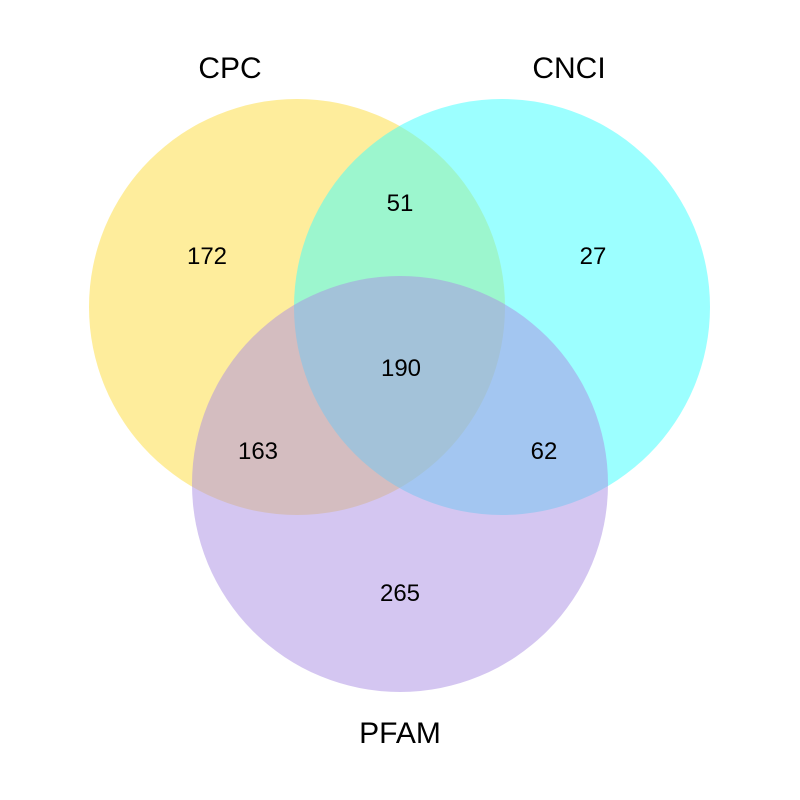  What do you see at coordinates (258, 451) in the screenshot?
I see `cpc-pfam-count: 163` at bounding box center [258, 451].